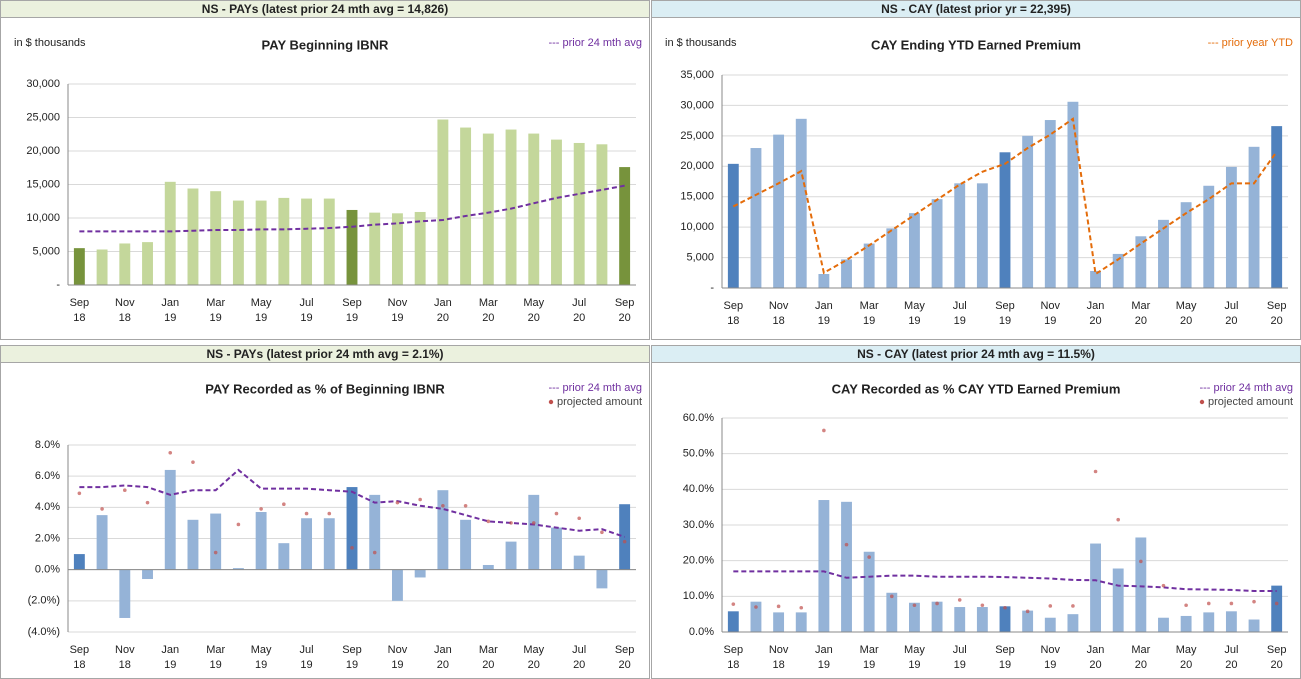  I want to click on chart-title: PAY Beginning IBNR, so click(325, 44).